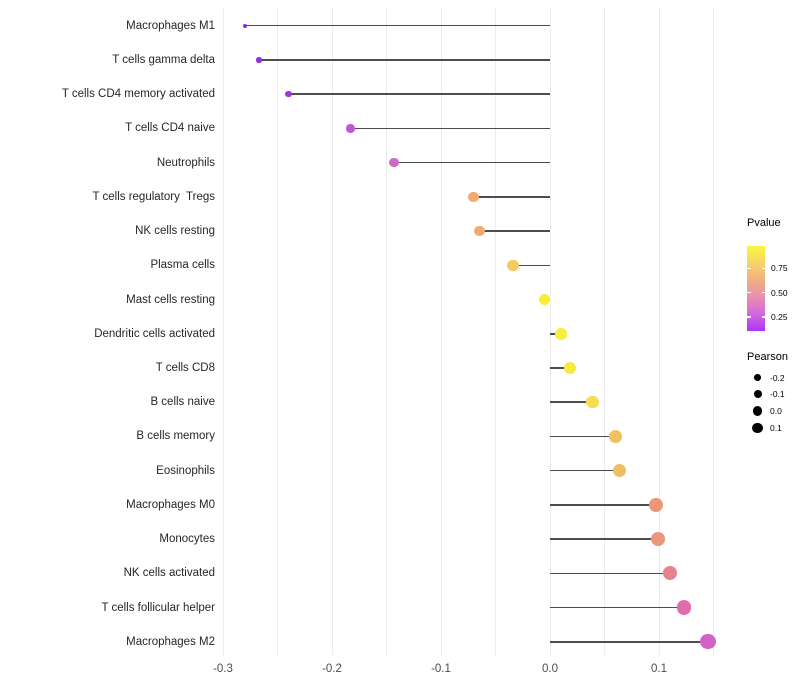 The width and height of the screenshot is (800, 700). Describe the element at coordinates (669, 573) in the screenshot. I see `data-point-nk-cells-activated` at that location.